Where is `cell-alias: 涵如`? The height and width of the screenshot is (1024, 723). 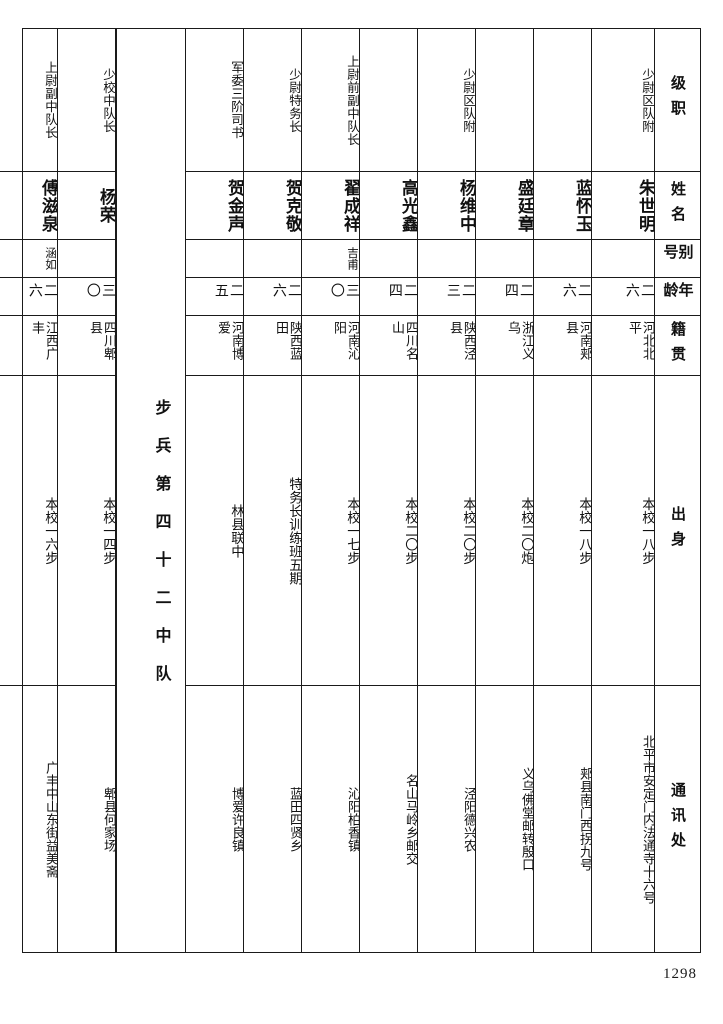
cell-alias: 涵如 is located at coordinates (28, 259).